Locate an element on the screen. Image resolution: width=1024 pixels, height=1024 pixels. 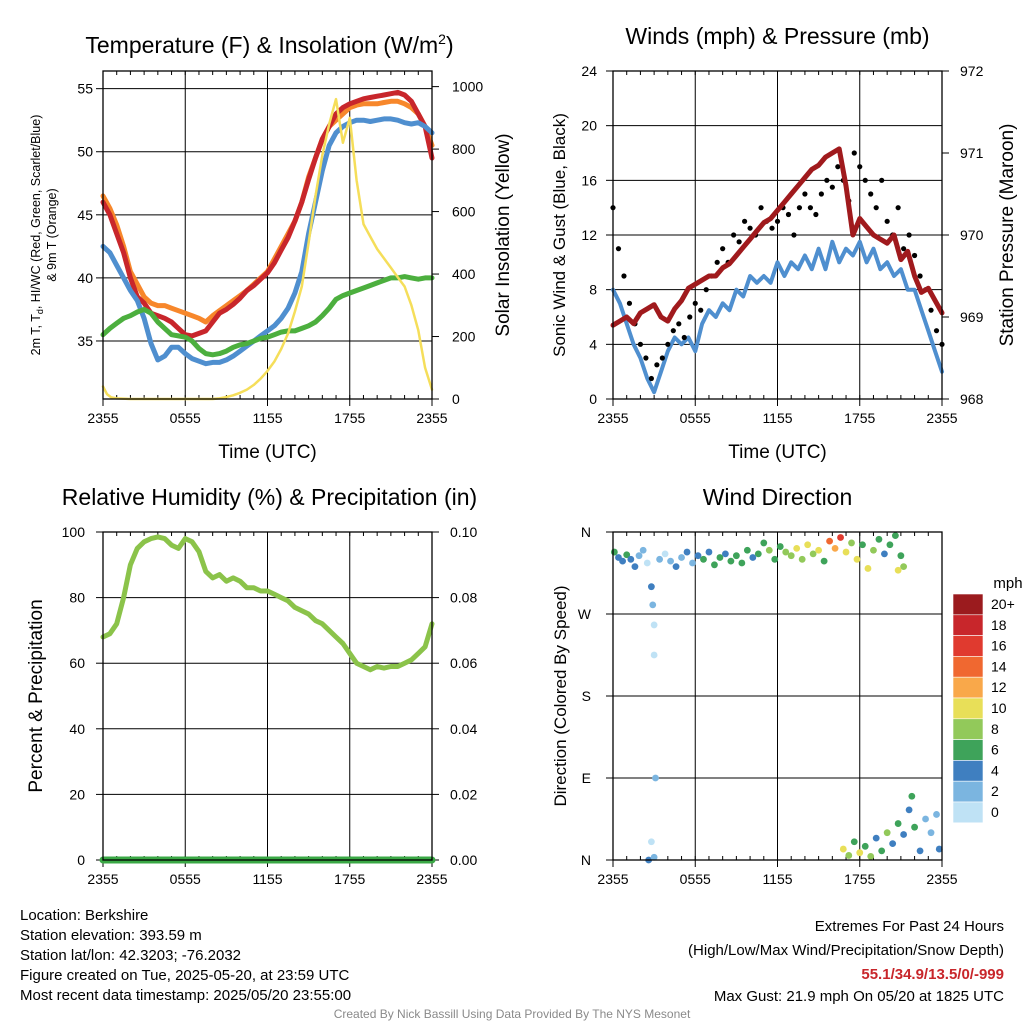
y-tick-label-left: E is located at coordinates (586, 778).